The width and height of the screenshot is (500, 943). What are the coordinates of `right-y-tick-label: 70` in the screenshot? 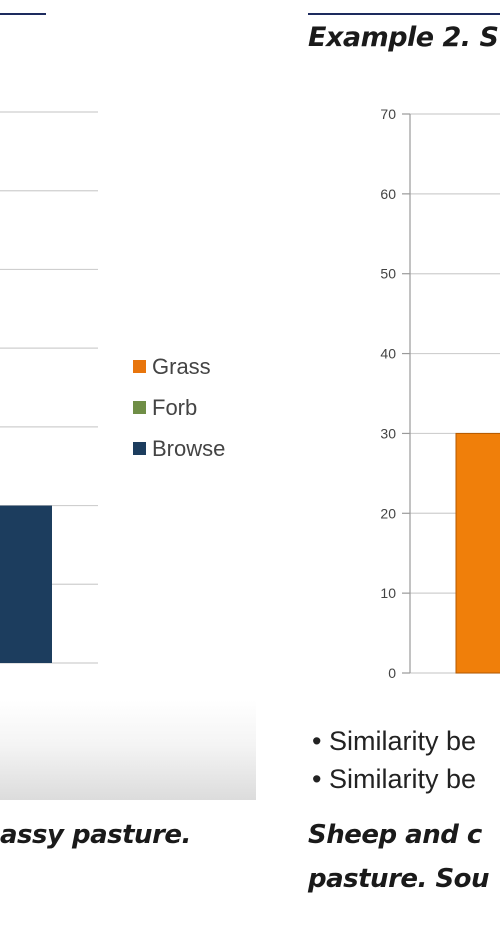 It's located at (388, 114).